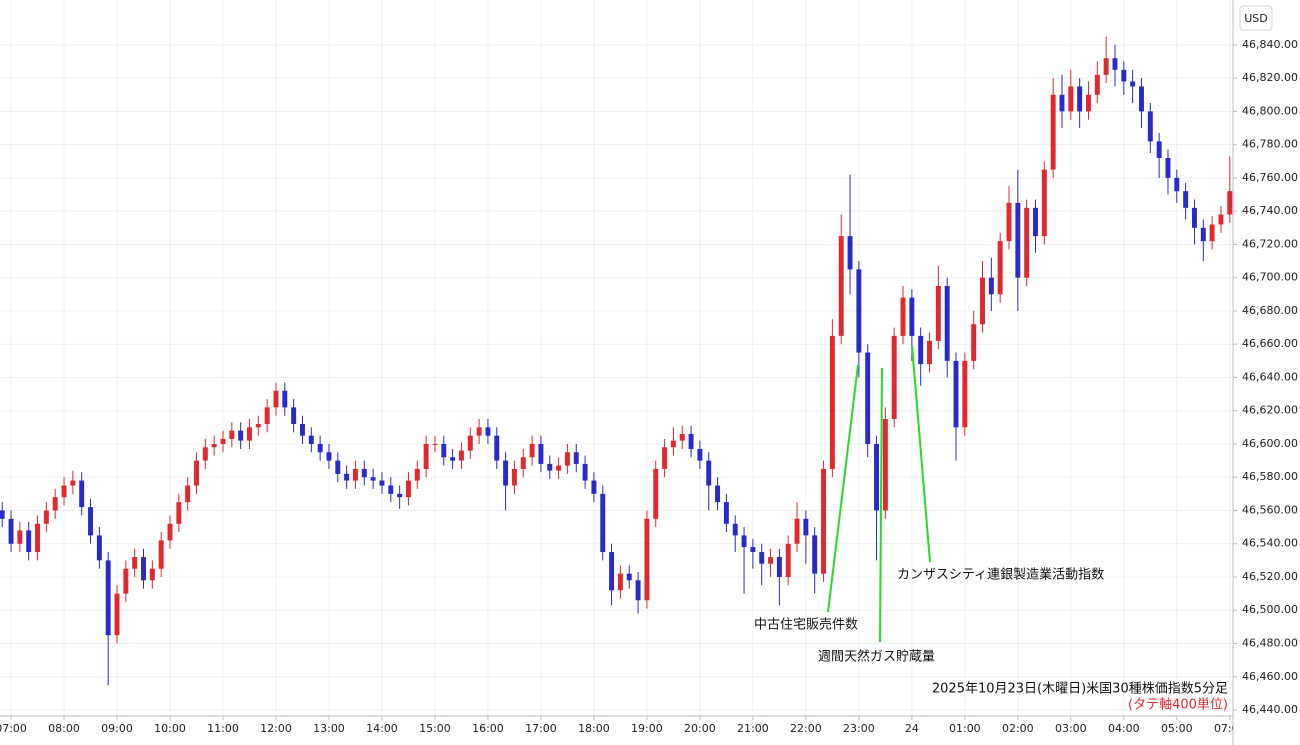  What do you see at coordinates (1270, 476) in the screenshot?
I see `y-tick-label: 46,580.00` at bounding box center [1270, 476].